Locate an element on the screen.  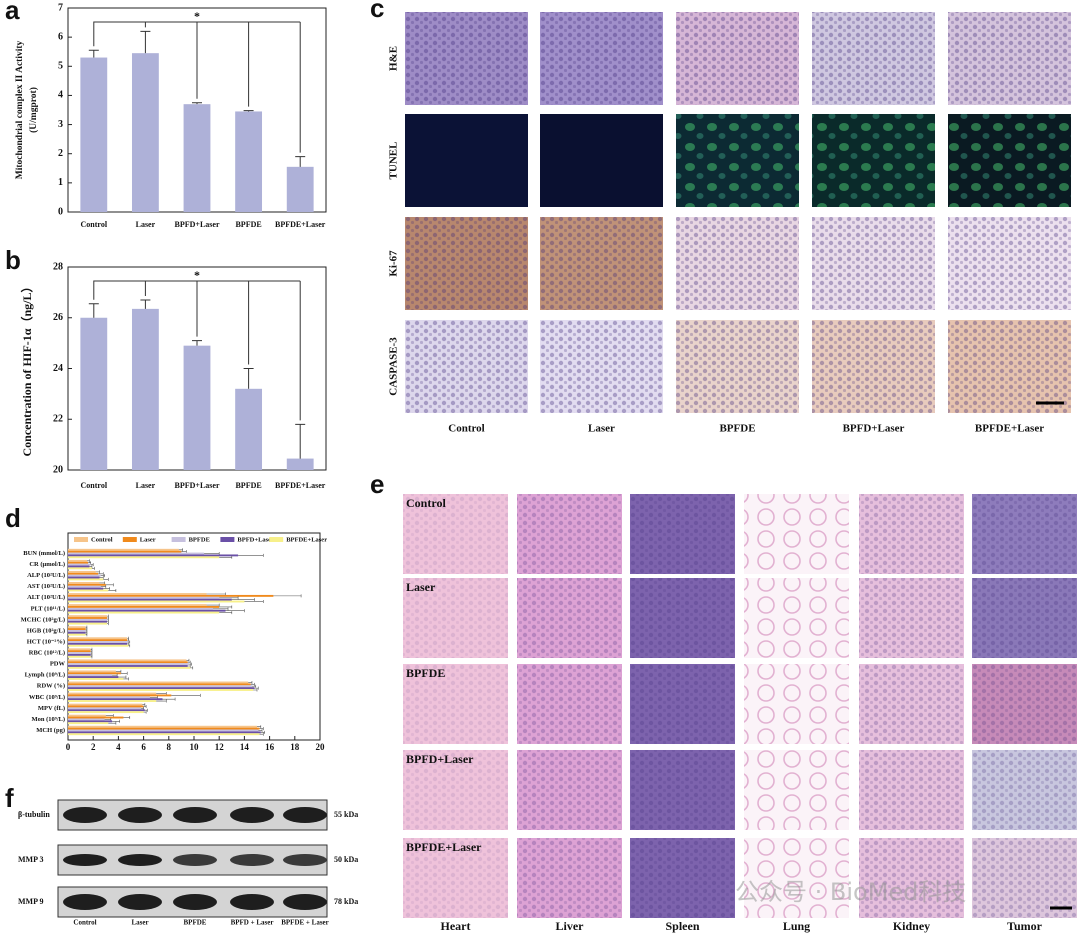
row-label: CASPASE-3 is located at coordinates (394, 366).